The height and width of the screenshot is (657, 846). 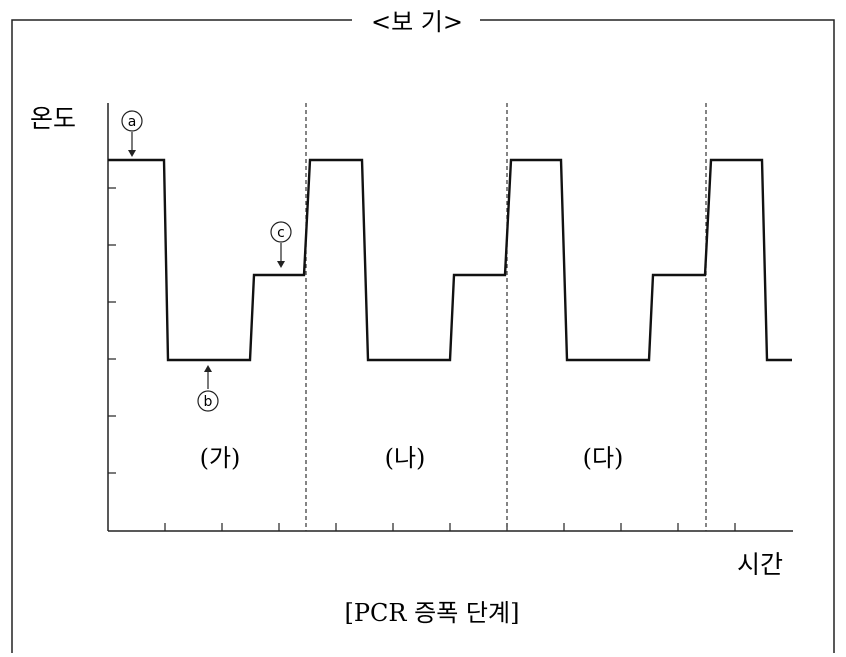 What do you see at coordinates (220, 458) in the screenshot?
I see `phase-label-ga: (가)` at bounding box center [220, 458].